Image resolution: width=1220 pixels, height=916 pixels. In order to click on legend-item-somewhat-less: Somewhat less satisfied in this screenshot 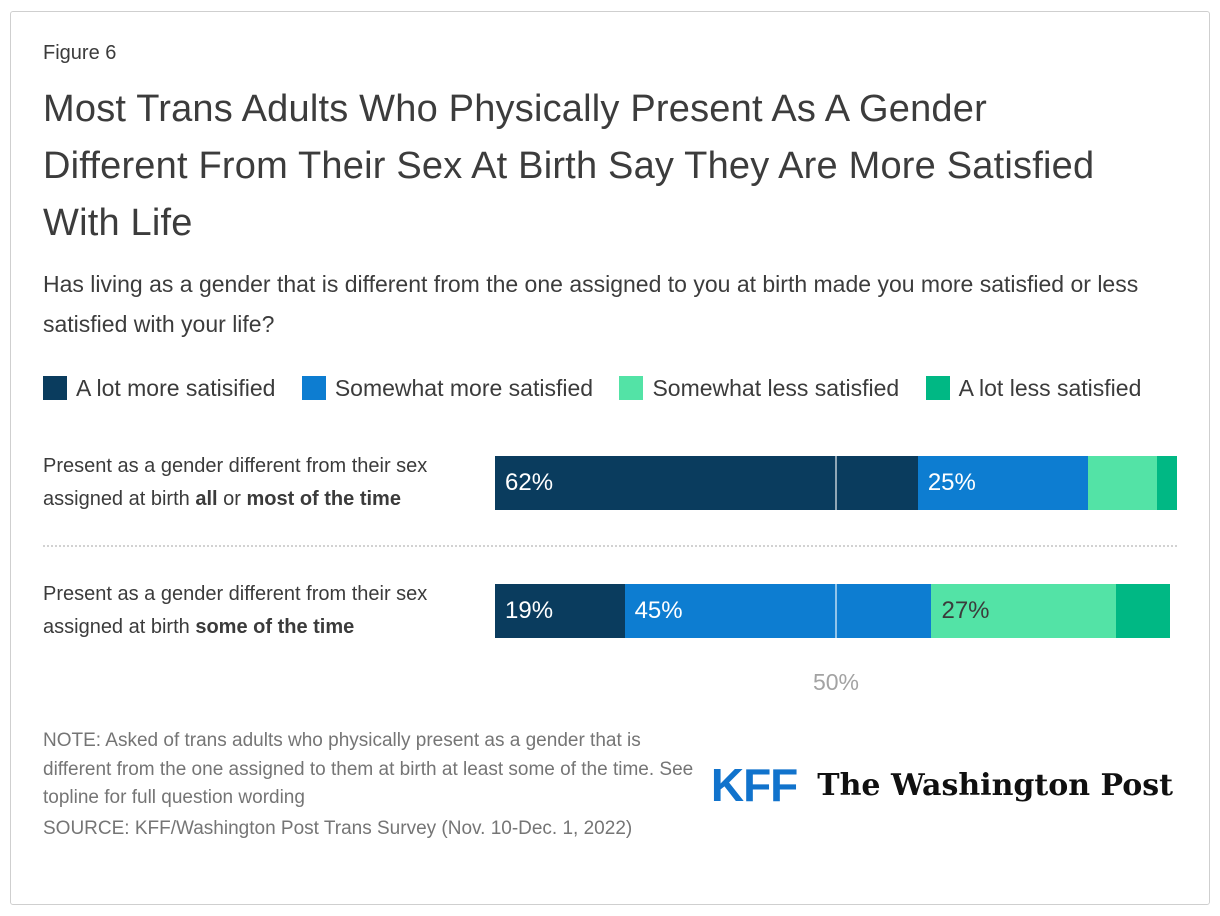, I will do `click(759, 388)`.